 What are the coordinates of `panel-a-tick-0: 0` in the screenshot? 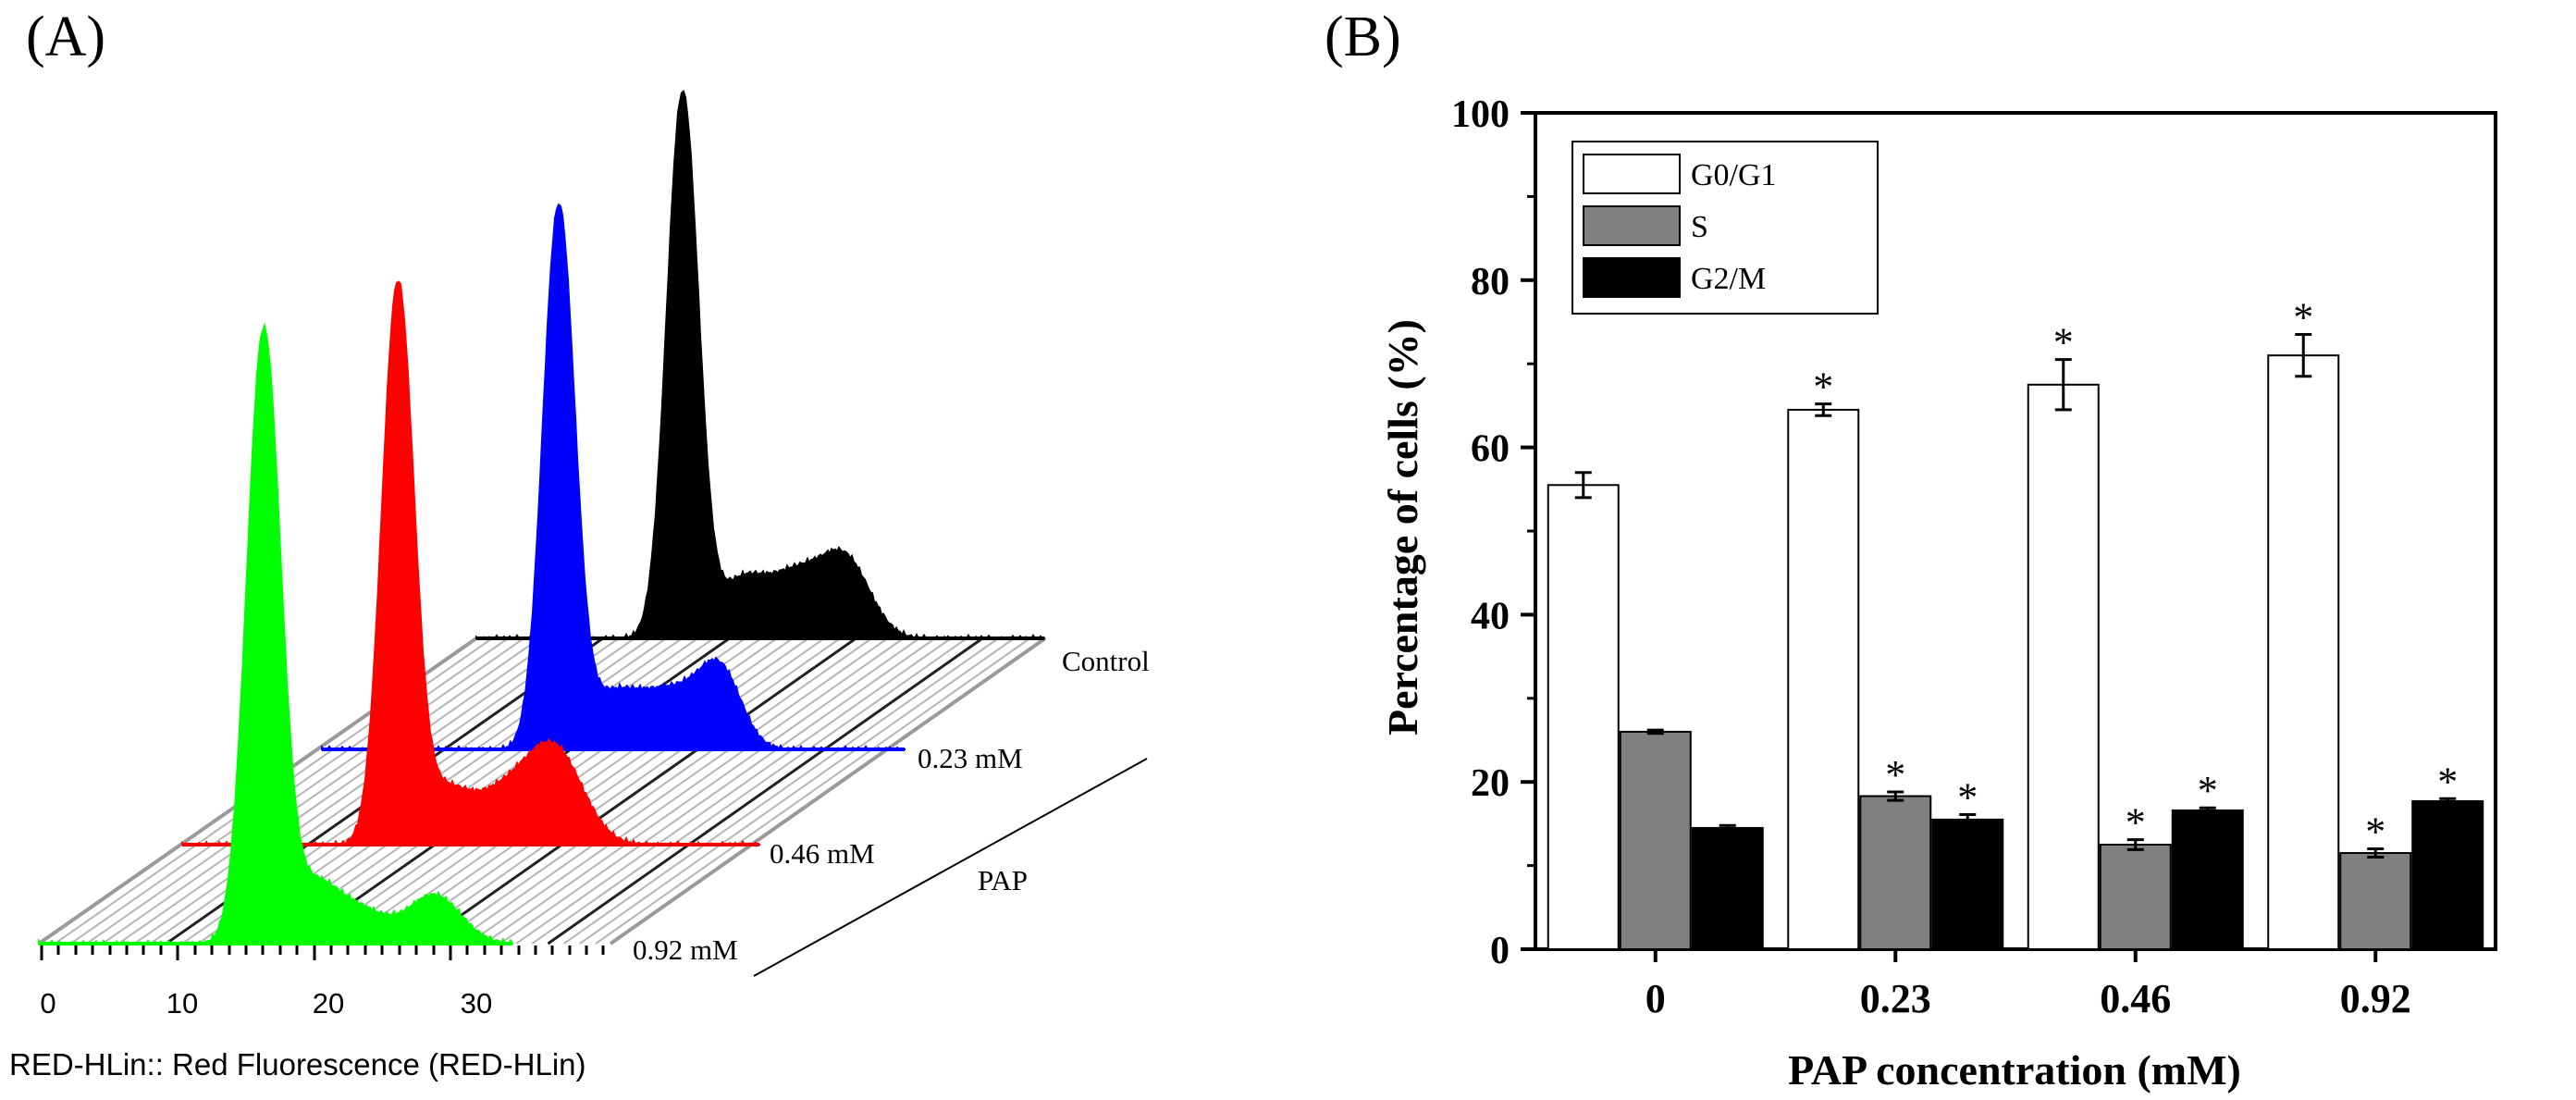 It's located at (47, 1003).